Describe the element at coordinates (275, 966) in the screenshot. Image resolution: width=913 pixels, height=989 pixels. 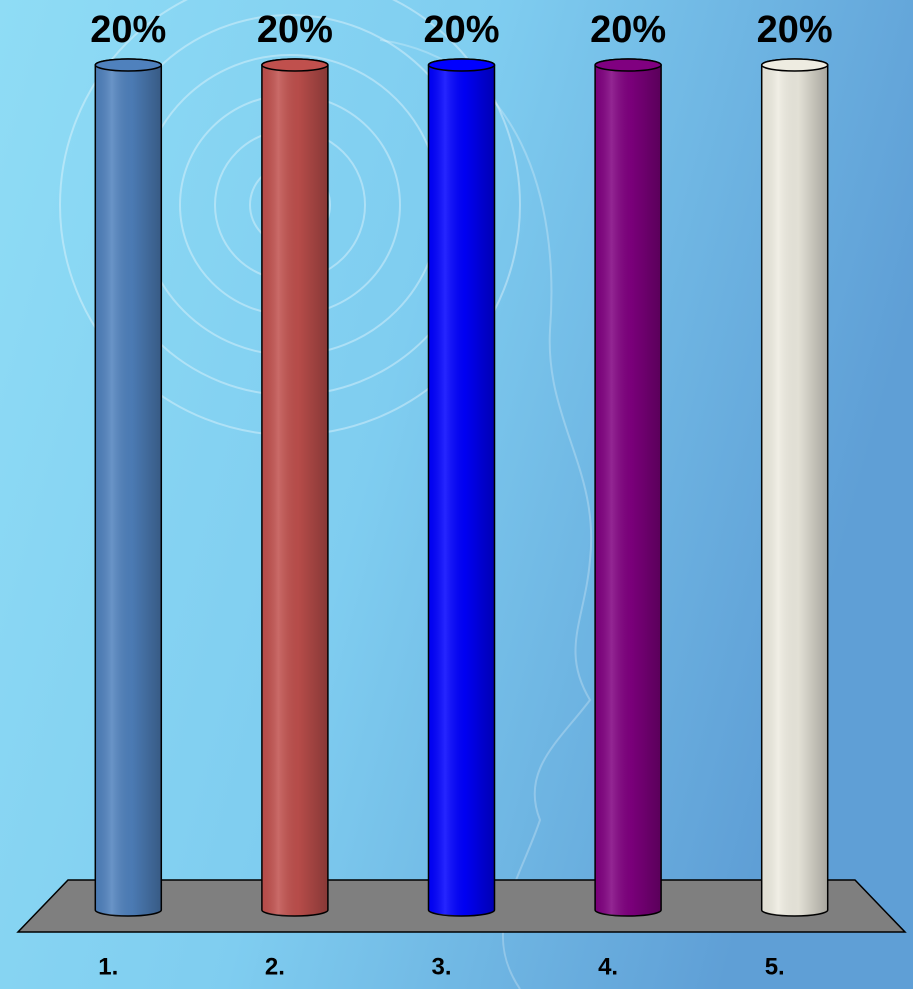
I see `x-tick-label: 2.` at that location.